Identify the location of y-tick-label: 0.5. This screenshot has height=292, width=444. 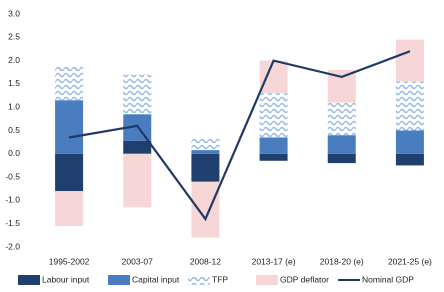
(14, 130).